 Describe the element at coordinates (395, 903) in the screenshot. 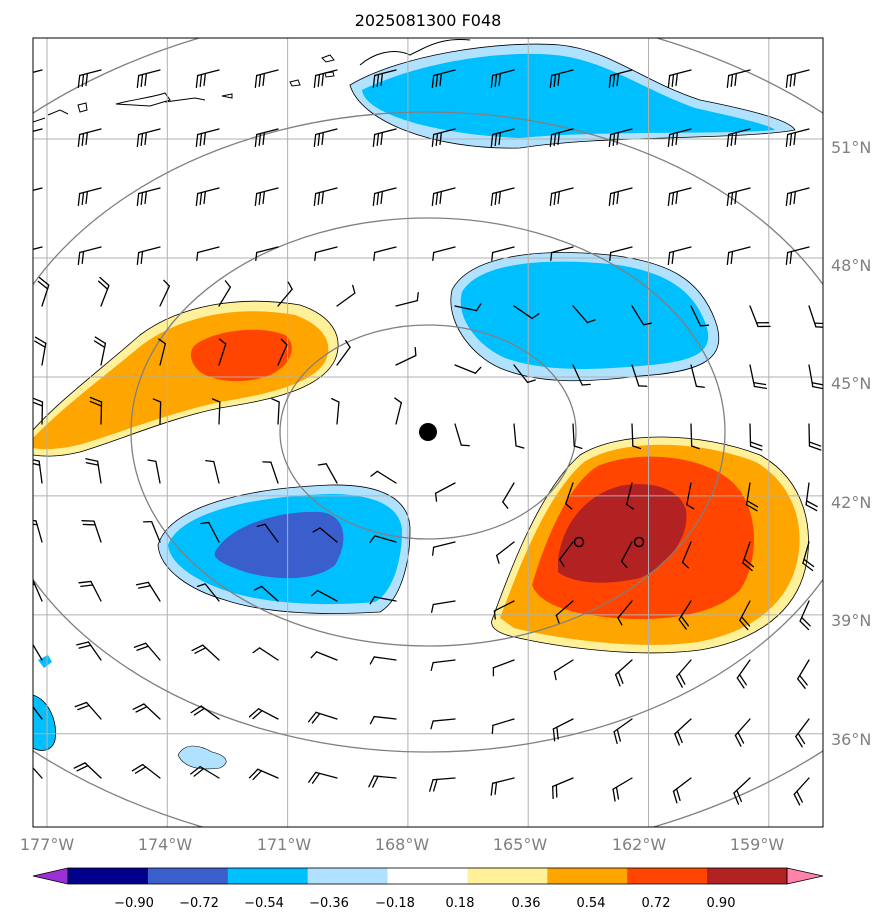

I see `colorbar-tick-label: −0.18` at that location.